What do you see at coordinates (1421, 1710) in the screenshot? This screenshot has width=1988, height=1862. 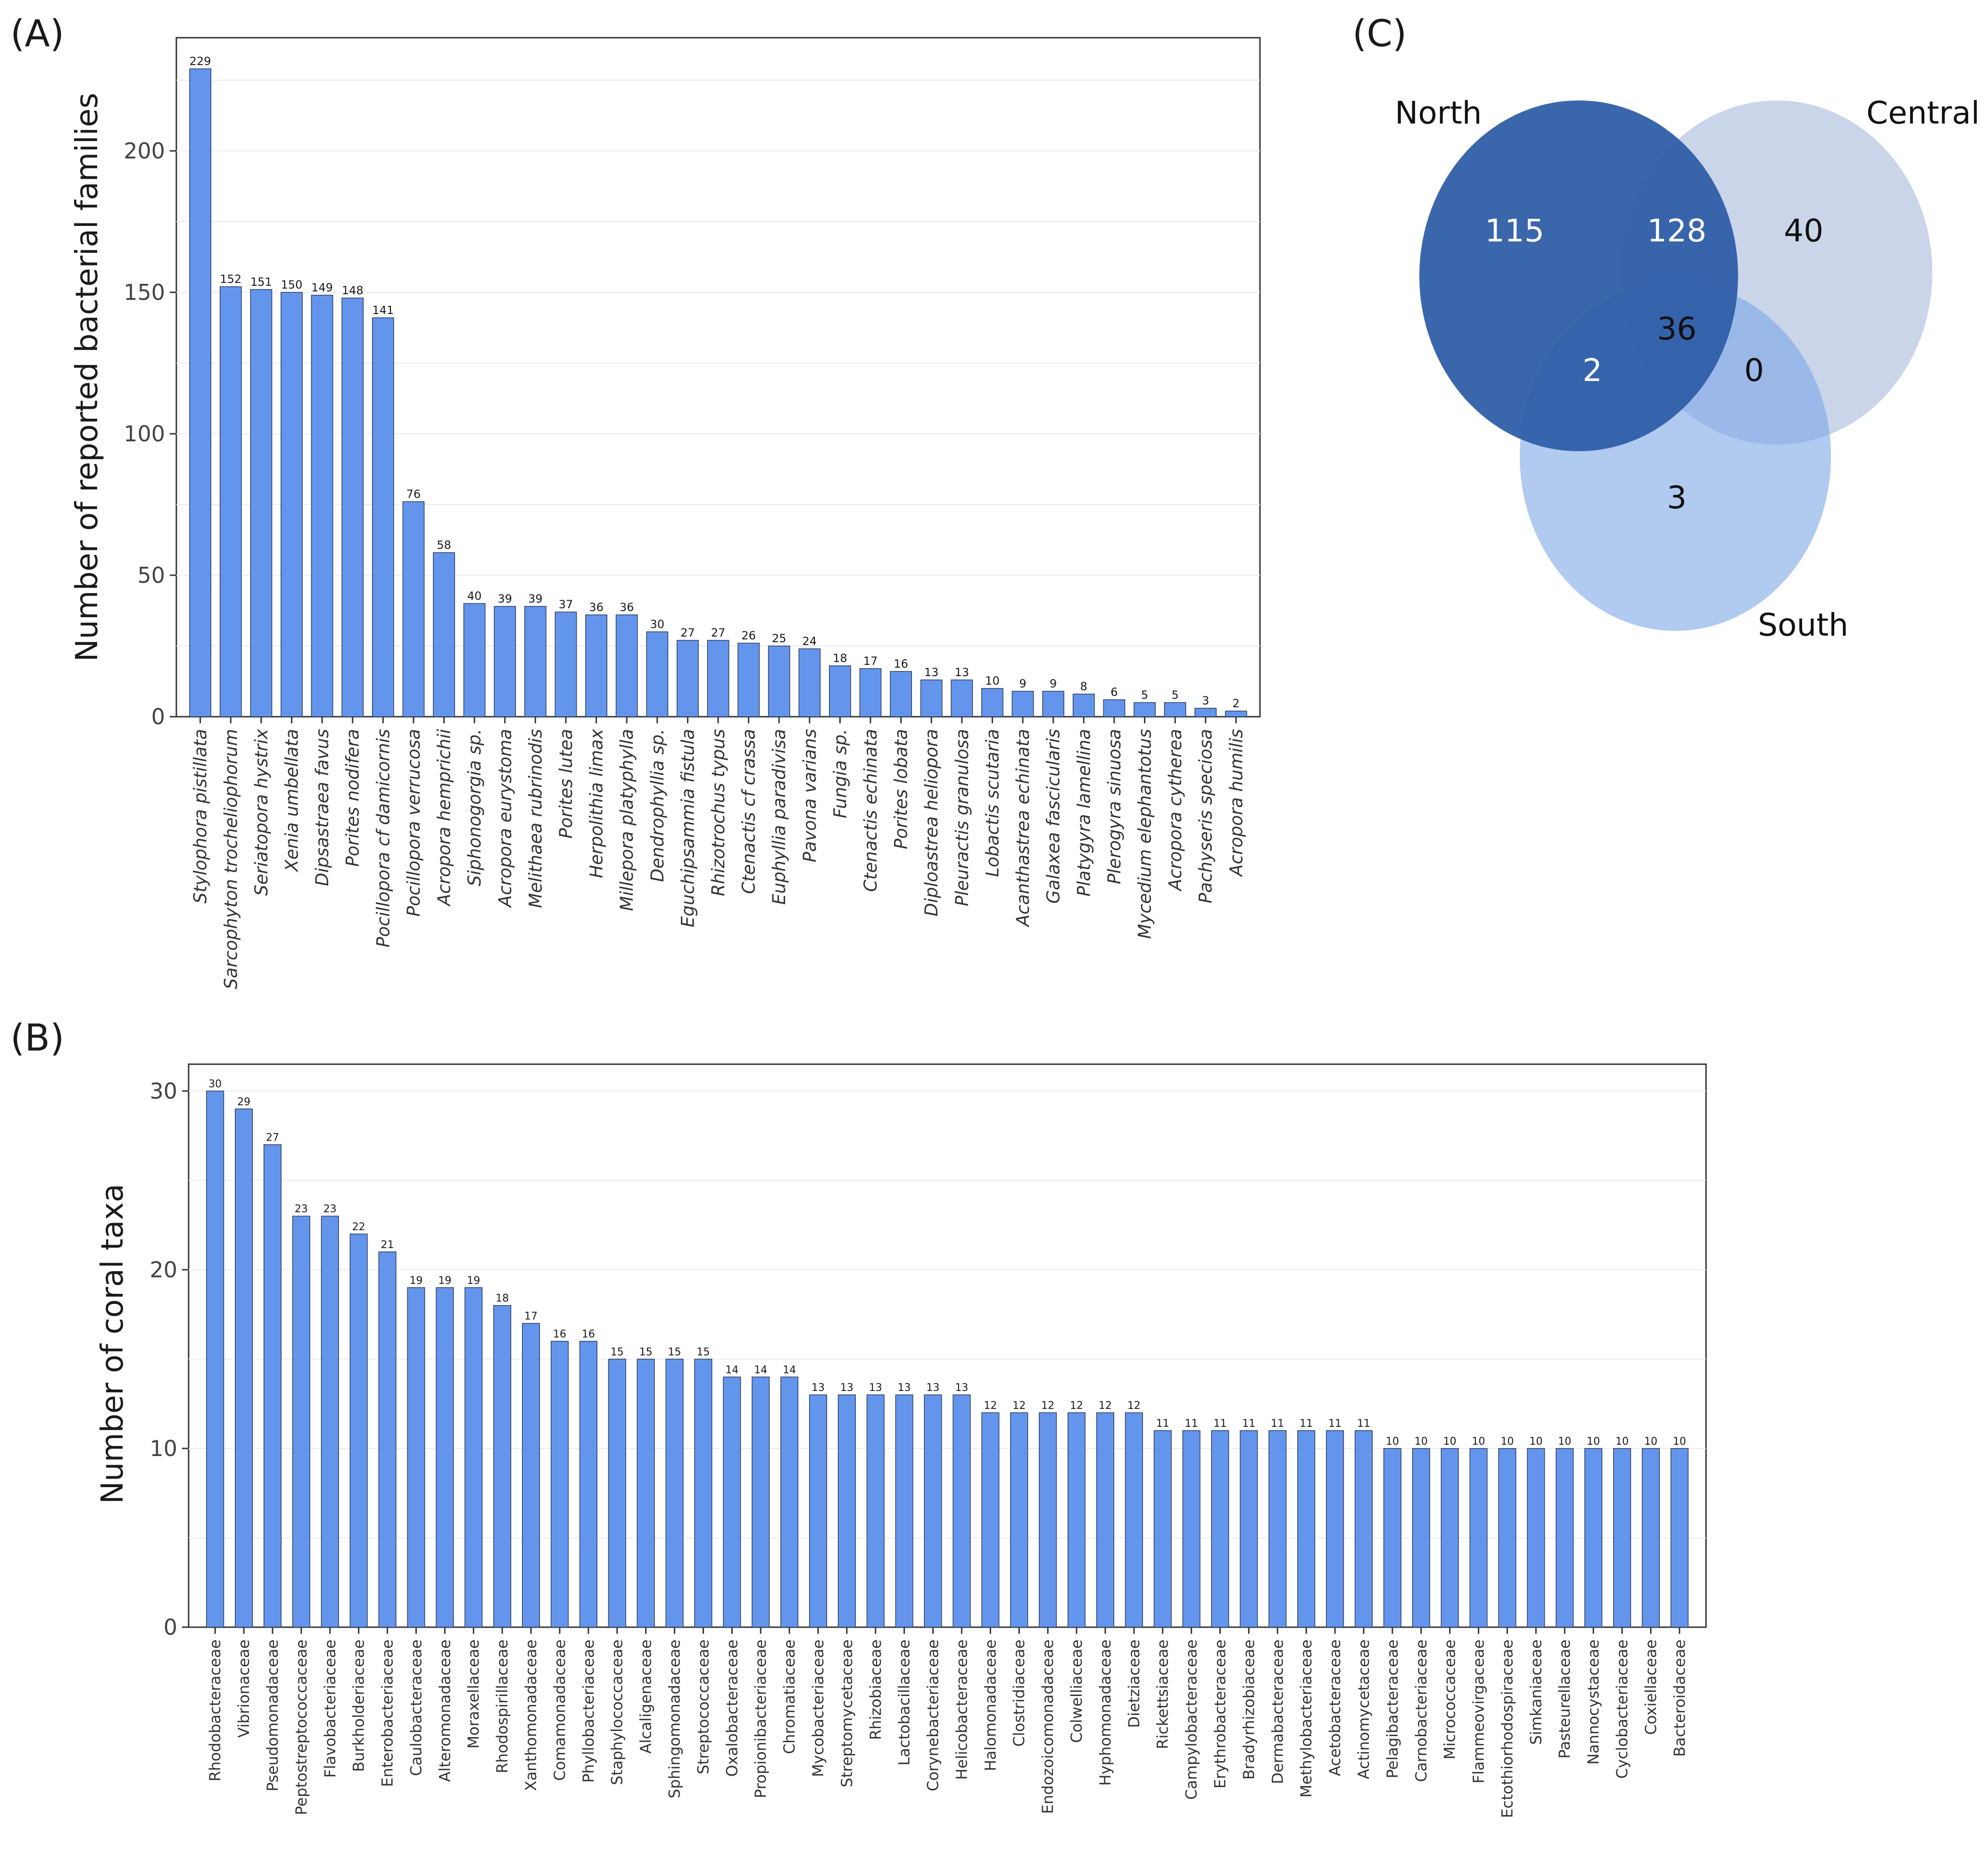 I see `x-tick-label: Carnobacteriaceae` at bounding box center [1421, 1710].